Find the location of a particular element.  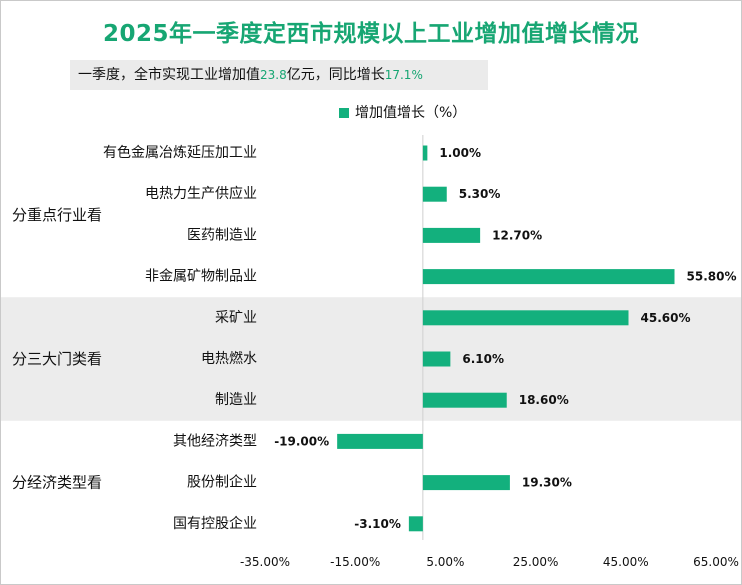

x-tick-label: 5.00% is located at coordinates (445, 562).